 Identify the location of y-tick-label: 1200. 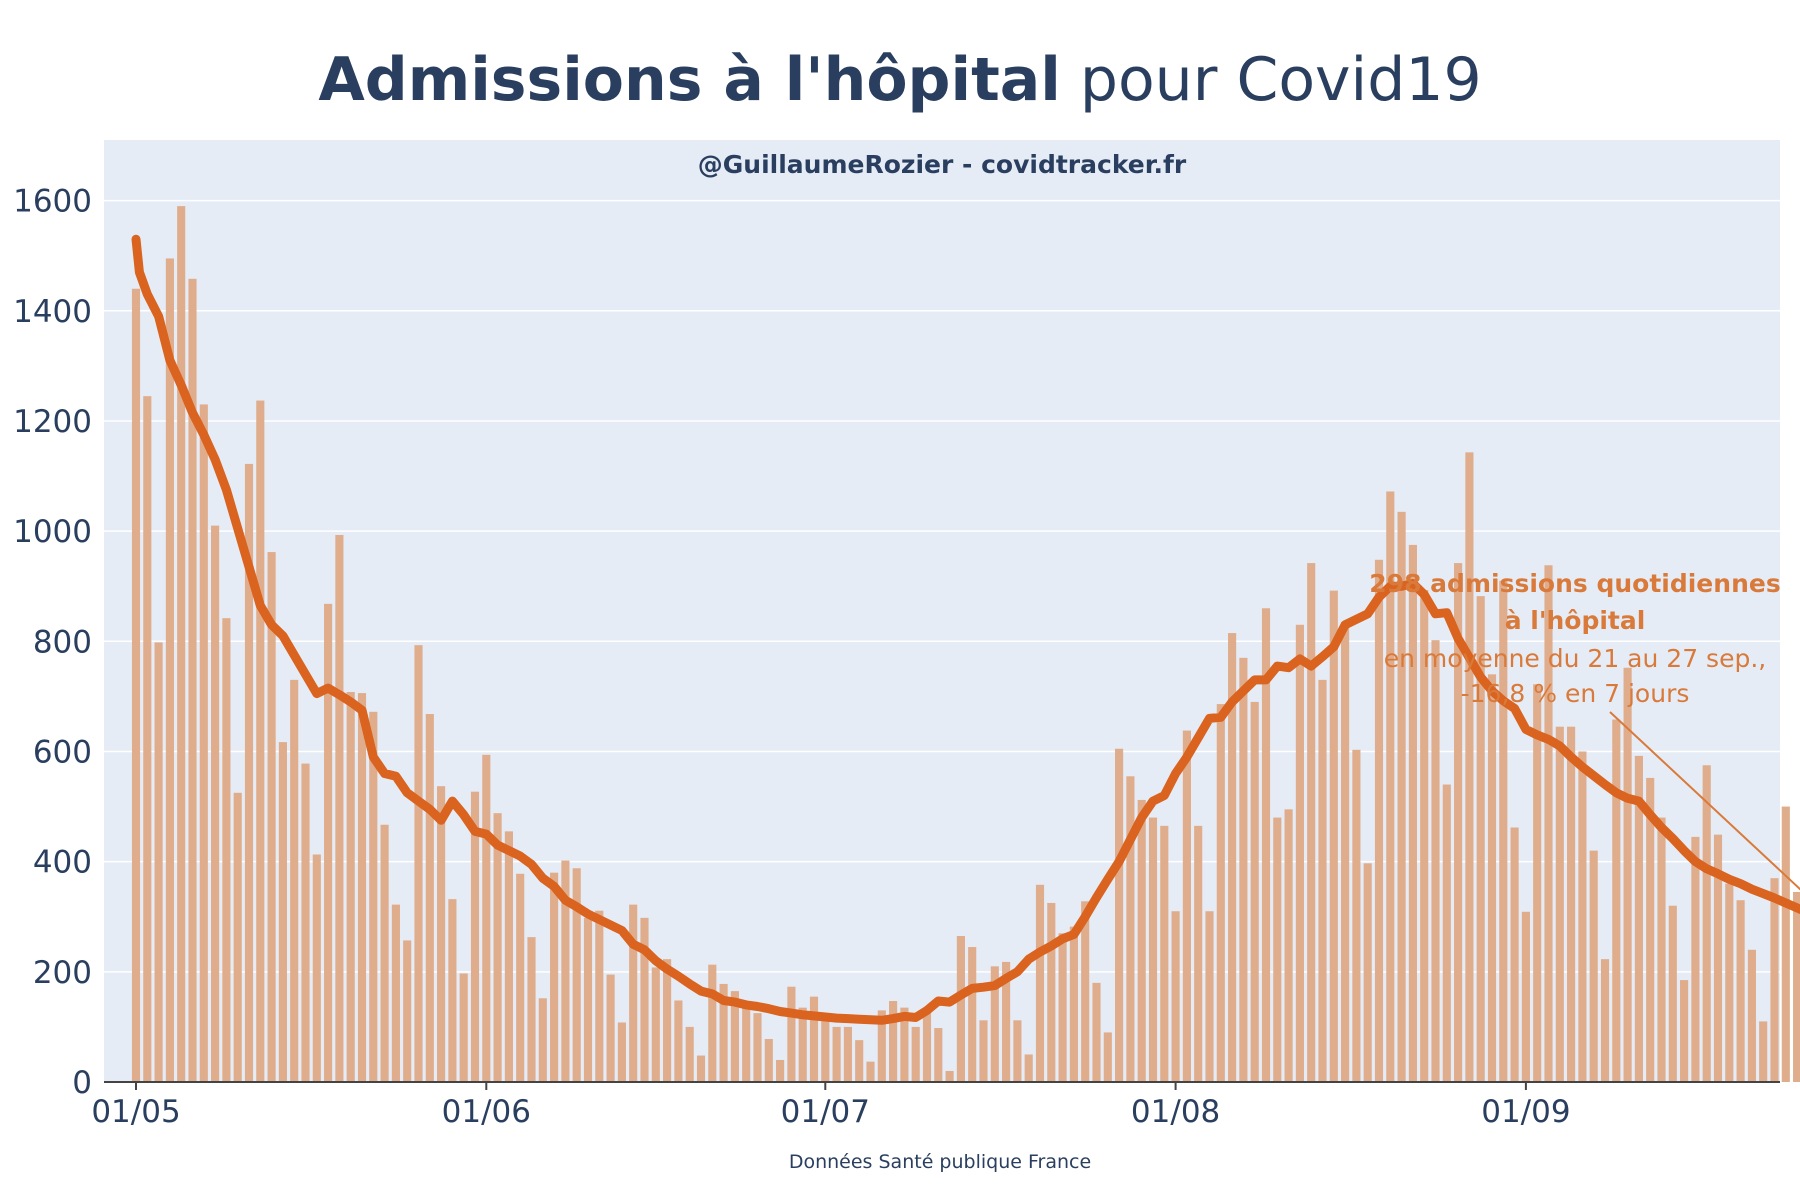
(52, 422).